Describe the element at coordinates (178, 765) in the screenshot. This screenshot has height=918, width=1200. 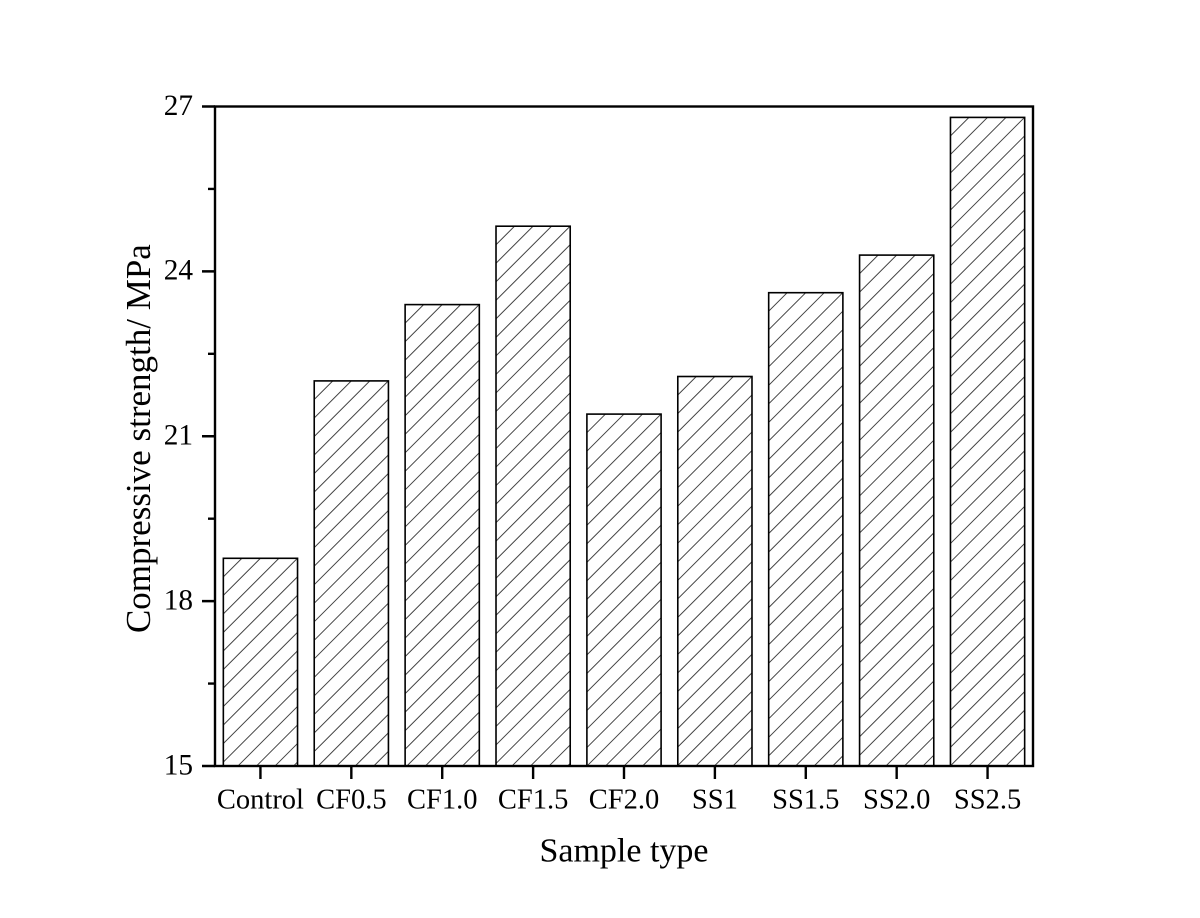
I see `svg-text: 15` at that location.